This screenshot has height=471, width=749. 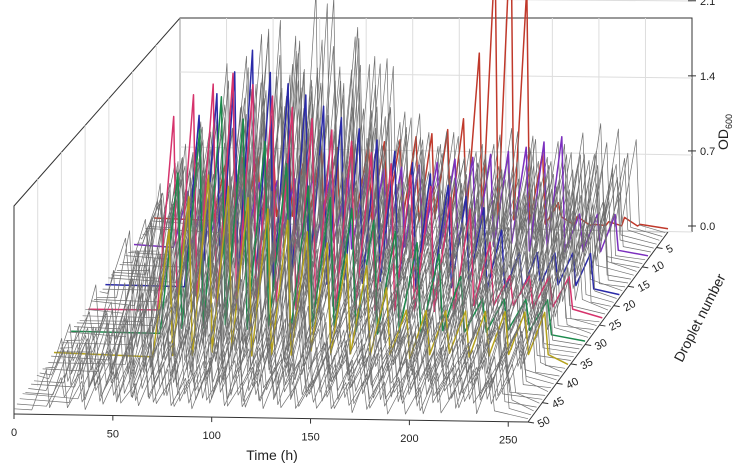 What do you see at coordinates (644, 287) in the screenshot?
I see `y-tick-label: 15` at bounding box center [644, 287].